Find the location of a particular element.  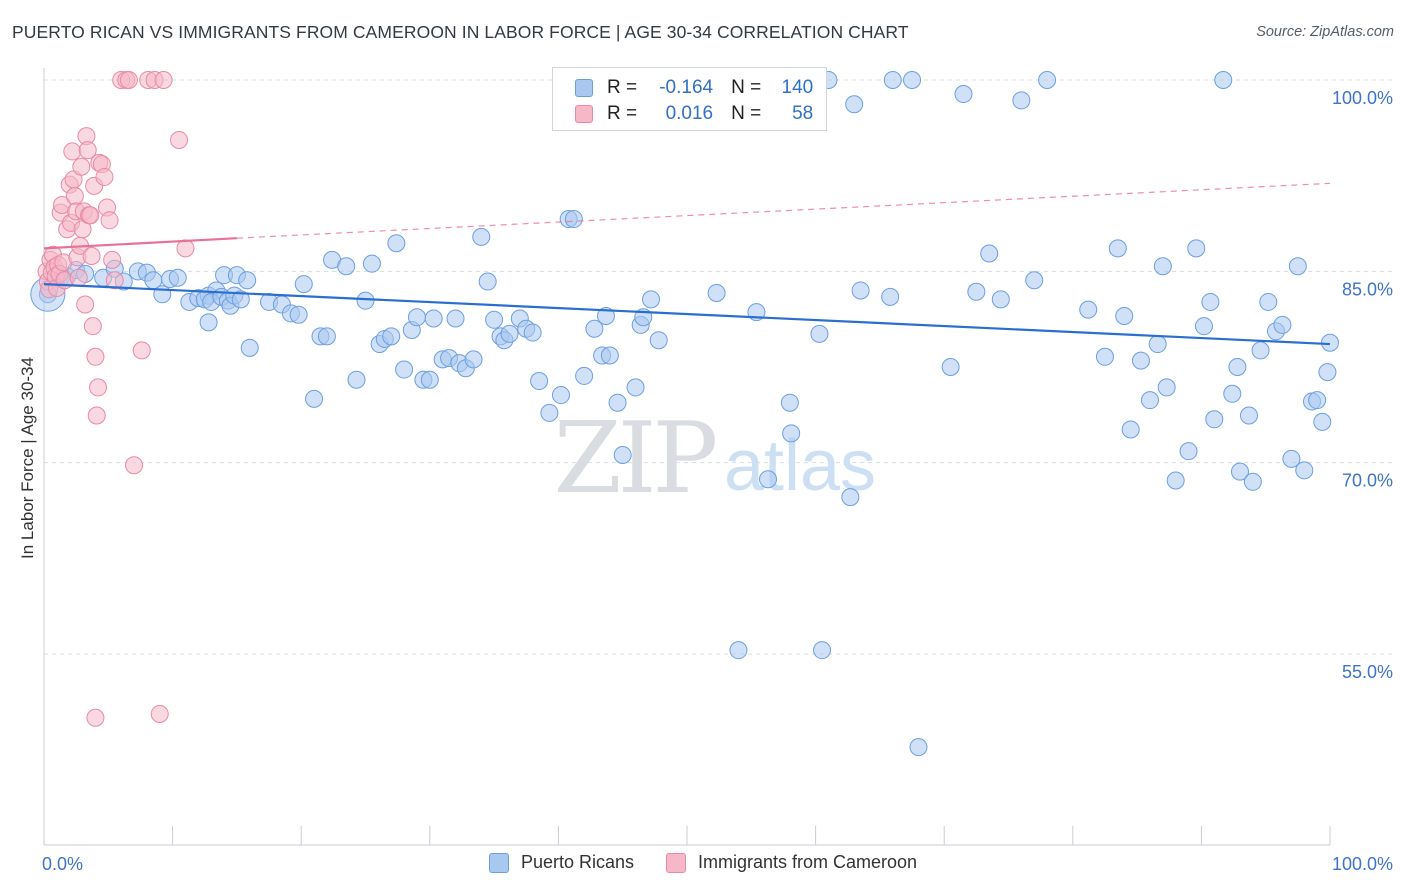

x-tick-label: 100.0% is located at coordinates (1362, 864).